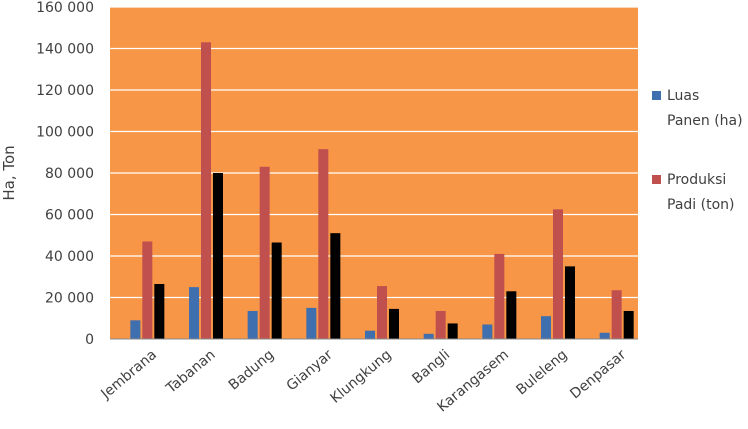  What do you see at coordinates (9, 172) in the screenshot?
I see `y-axis-title: Ha, Ton` at bounding box center [9, 172].